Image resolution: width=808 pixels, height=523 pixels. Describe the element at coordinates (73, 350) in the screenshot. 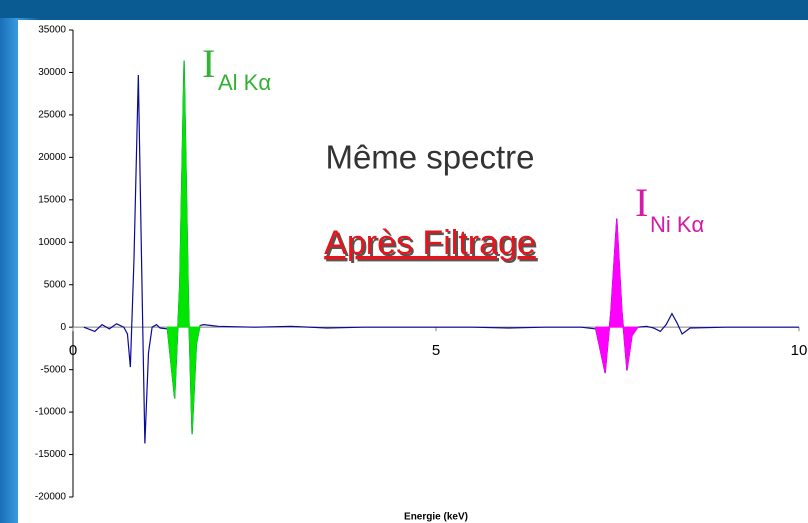

I see `x-tick-label: 0` at that location.